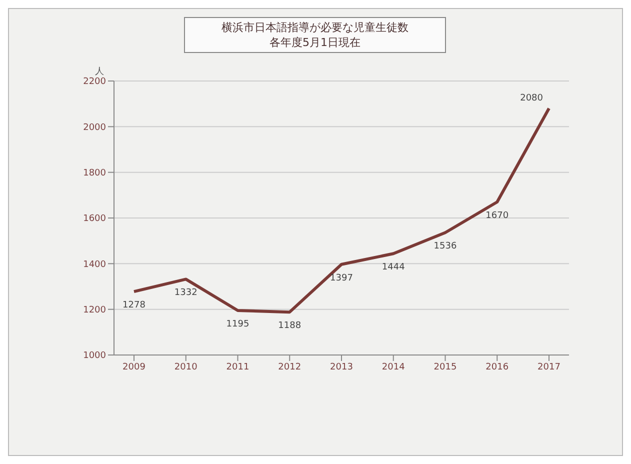  What do you see at coordinates (549, 367) in the screenshot?
I see `x-tick-label: 2017` at bounding box center [549, 367].